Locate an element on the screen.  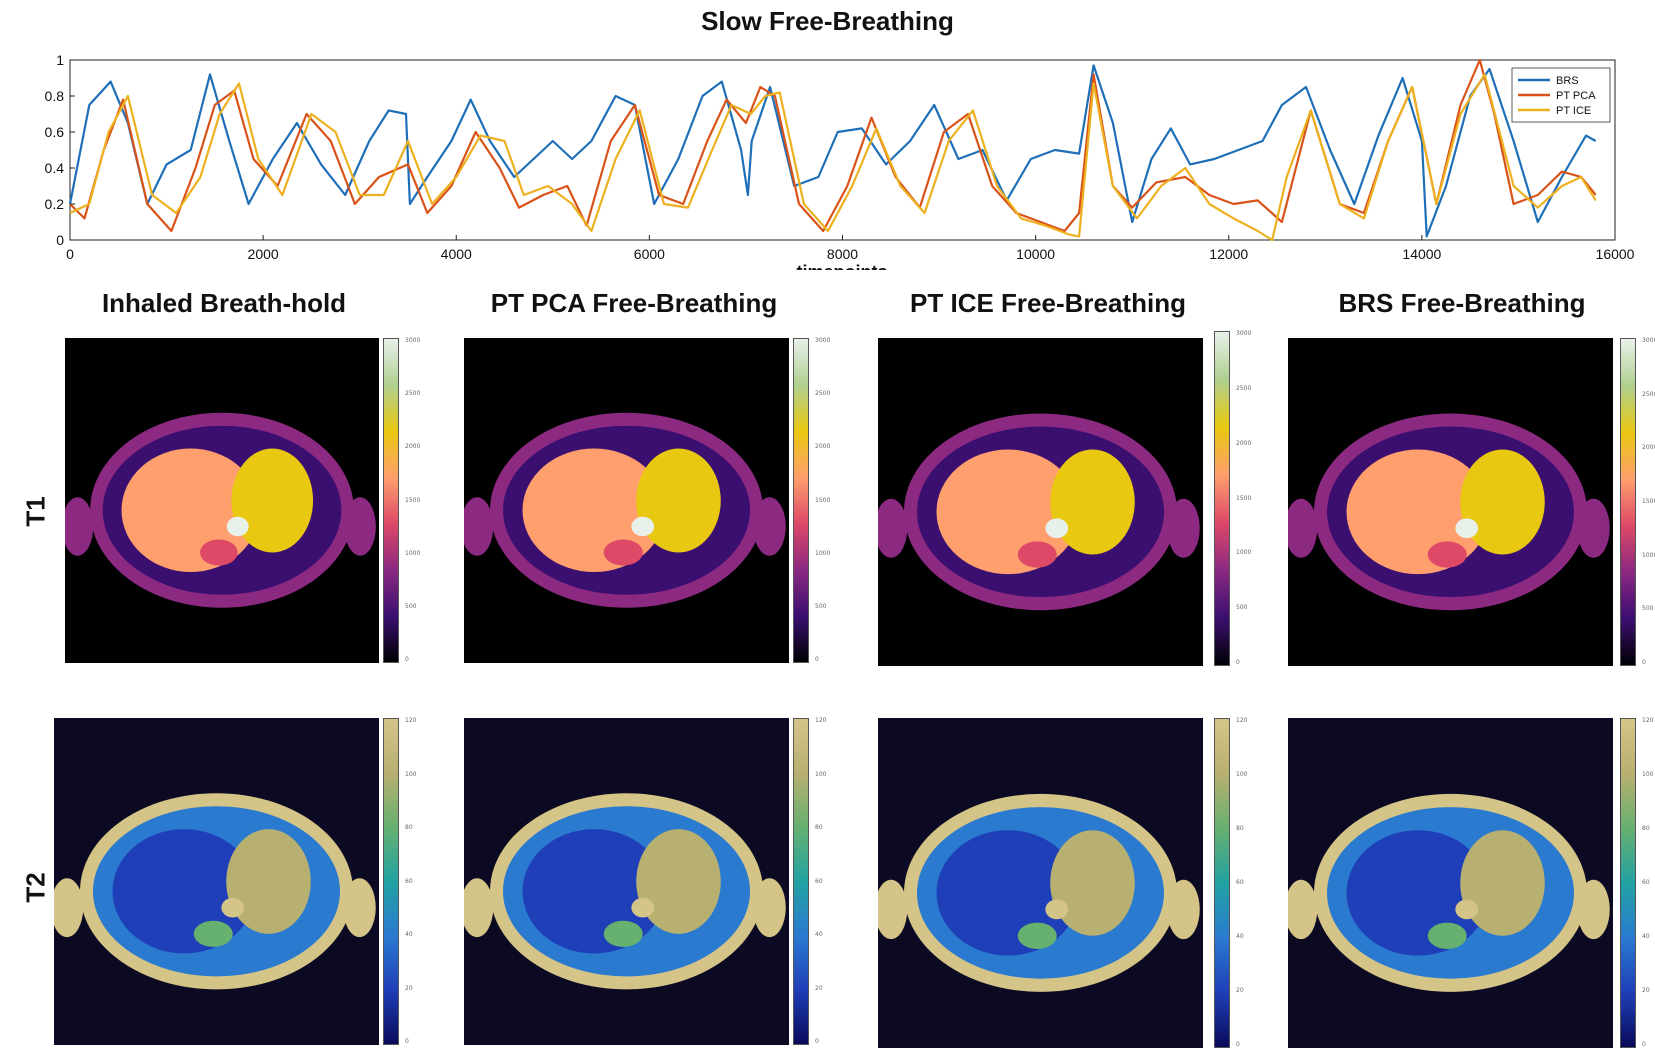
t1-map-pt-ice is located at coordinates (1040, 502).